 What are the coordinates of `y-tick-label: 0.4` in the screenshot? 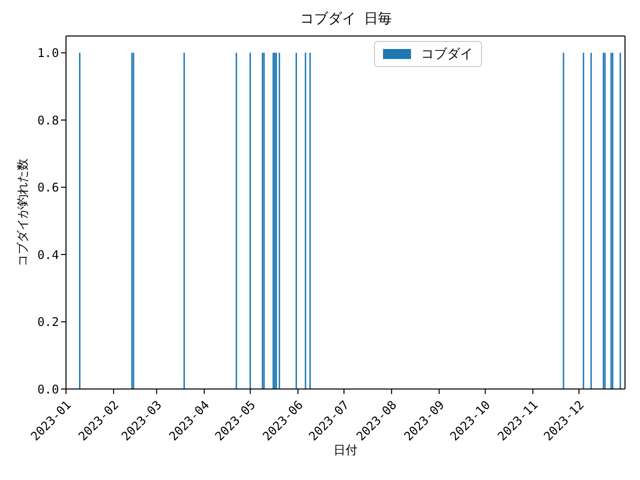 It's located at (48, 255).